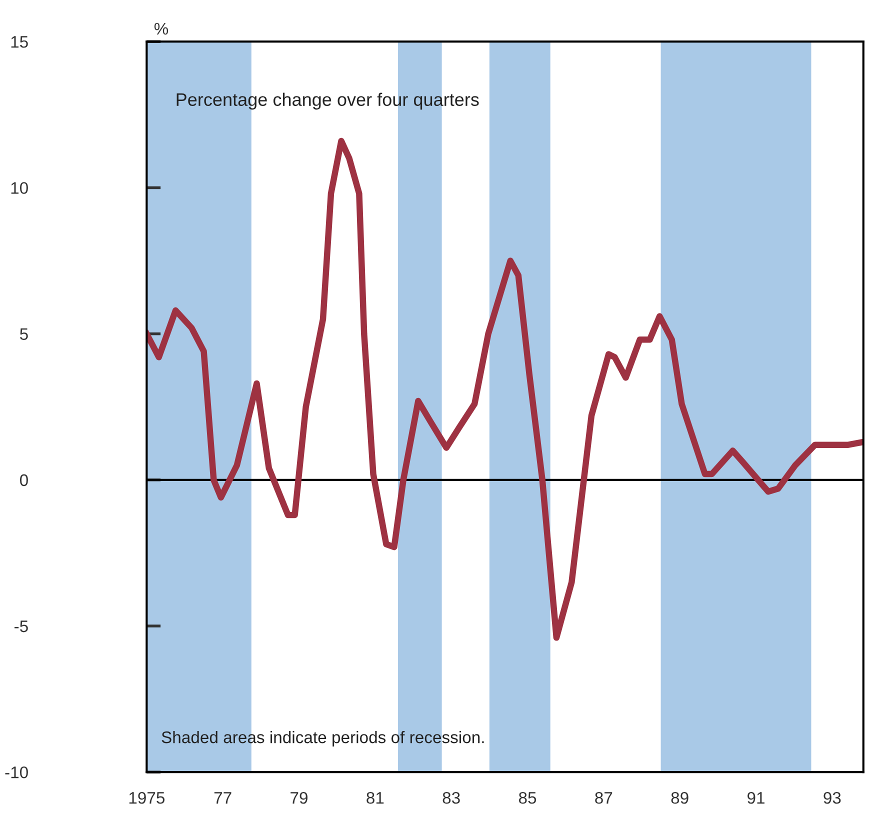 The height and width of the screenshot is (832, 873). What do you see at coordinates (223, 798) in the screenshot?
I see `x-tick-label: 77` at bounding box center [223, 798].